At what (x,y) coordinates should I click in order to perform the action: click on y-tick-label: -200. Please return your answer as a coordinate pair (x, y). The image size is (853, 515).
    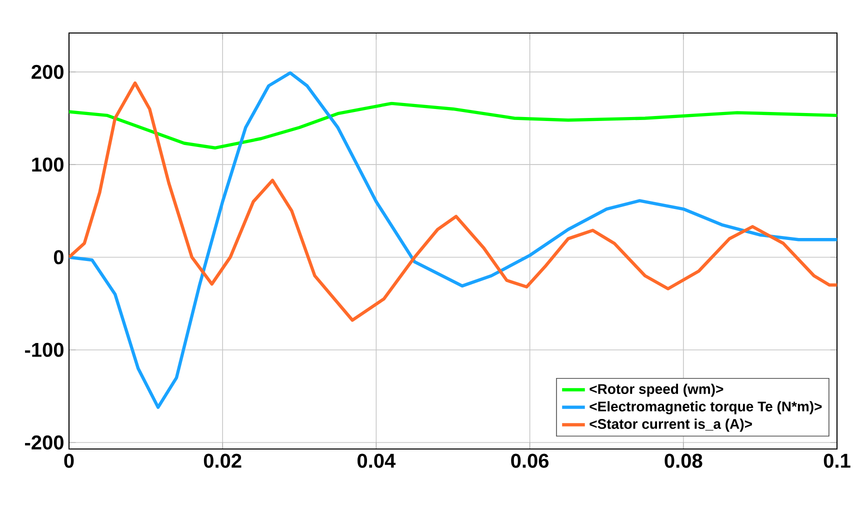
    Looking at the image, I should click on (44, 442).